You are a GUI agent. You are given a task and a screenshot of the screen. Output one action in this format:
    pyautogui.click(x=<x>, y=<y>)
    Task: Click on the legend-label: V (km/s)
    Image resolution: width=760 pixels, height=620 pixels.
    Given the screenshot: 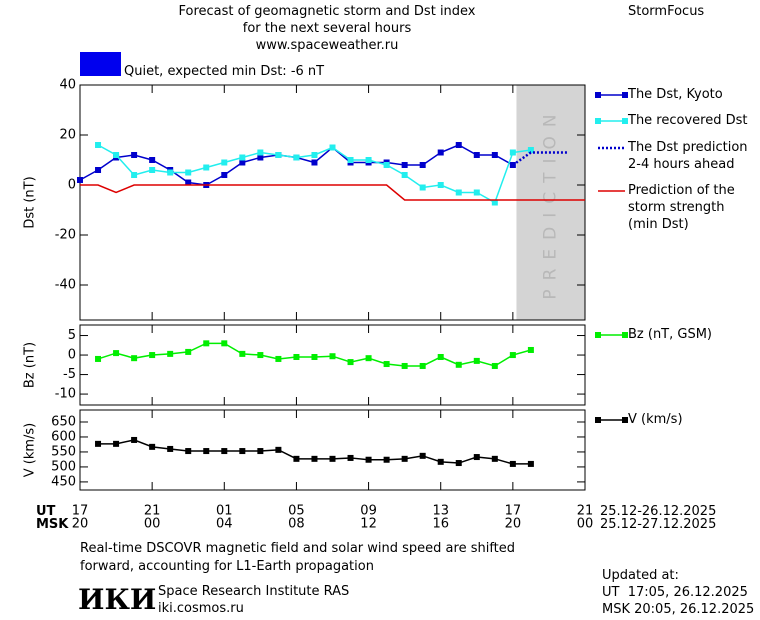 What is the action you would take?
    pyautogui.click(x=655, y=419)
    